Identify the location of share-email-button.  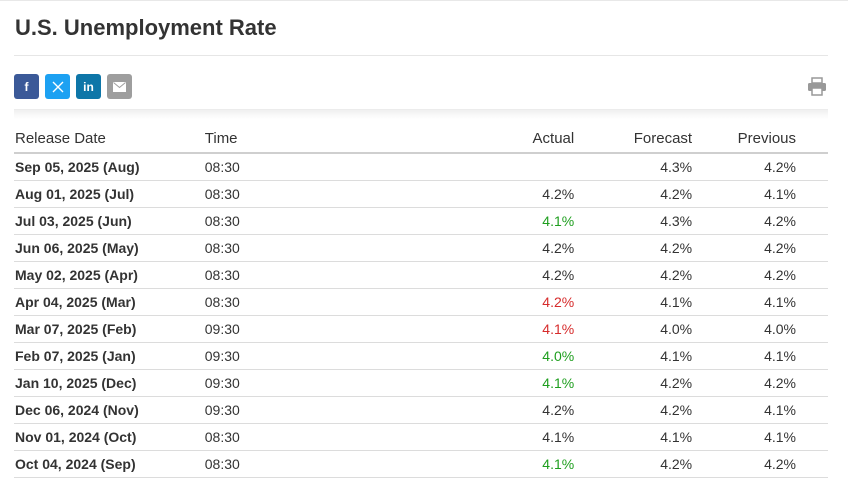
(119, 86).